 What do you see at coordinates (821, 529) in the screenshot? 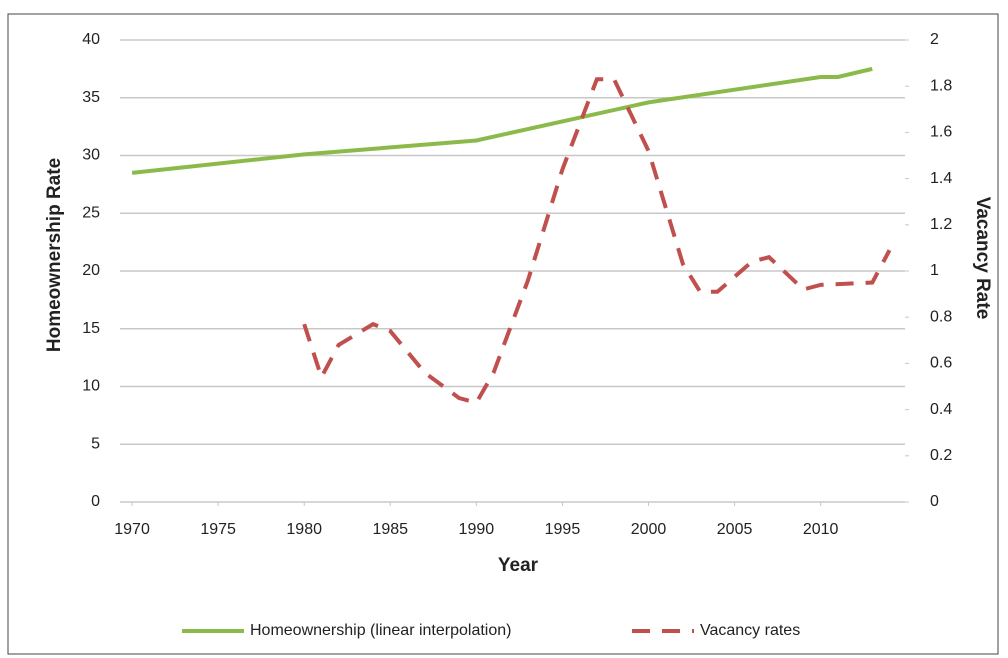
I see `x-tick-label: 2010` at bounding box center [821, 529].